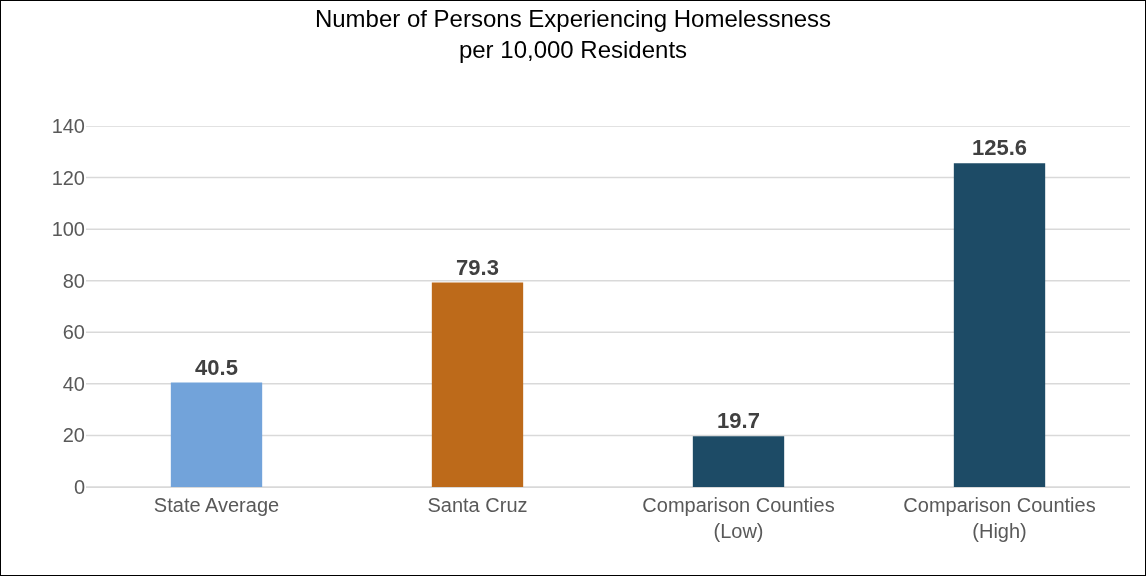 The image size is (1146, 576). What do you see at coordinates (738, 421) in the screenshot?
I see `data-label: 19.7` at bounding box center [738, 421].